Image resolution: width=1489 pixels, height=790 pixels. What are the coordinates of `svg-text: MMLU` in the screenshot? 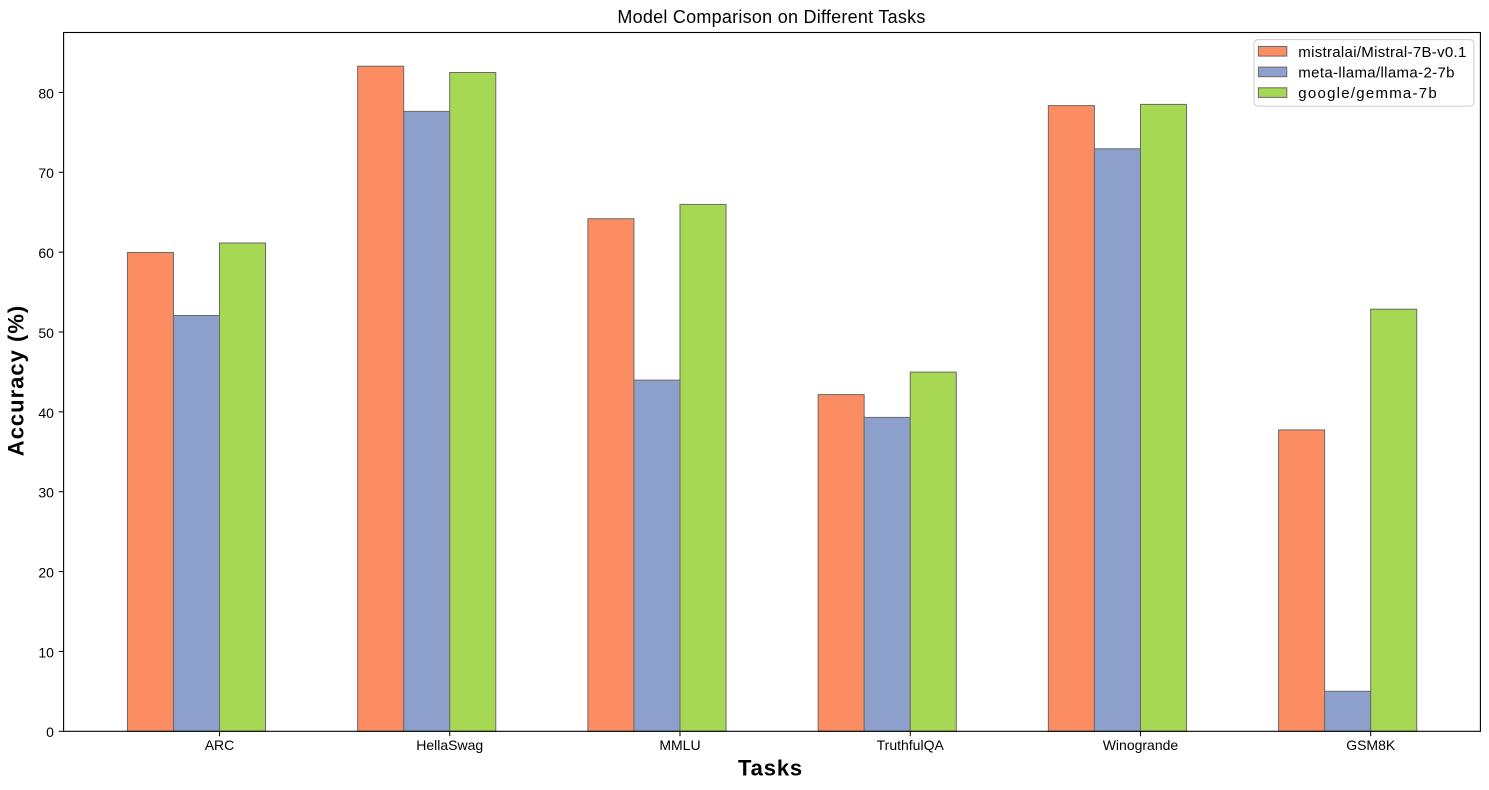 It's located at (679, 745).